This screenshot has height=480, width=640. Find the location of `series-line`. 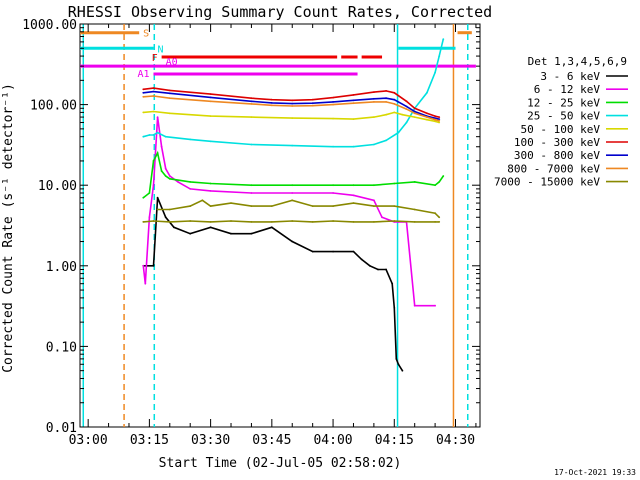

series-line is located at coordinates (273, 284).